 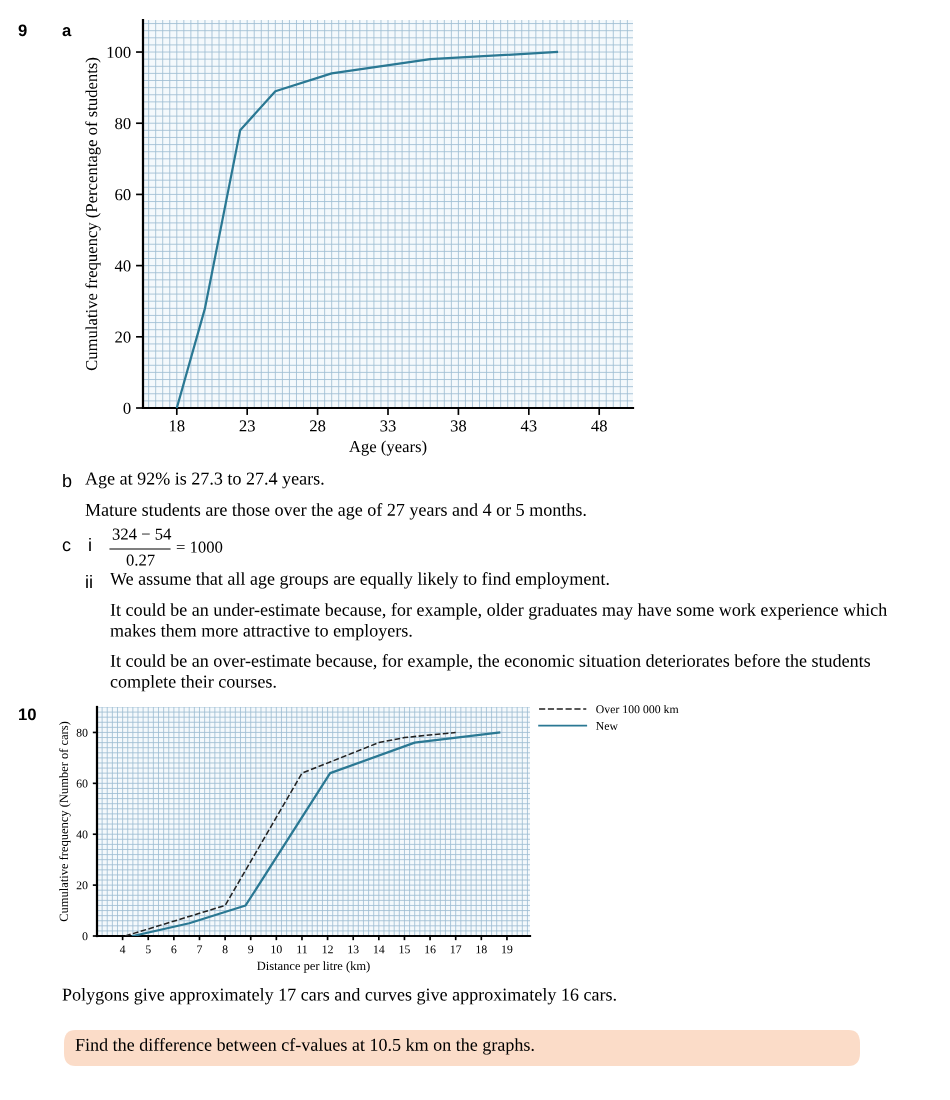 I want to click on x-axis-title: Distance per litre (km), so click(x=313, y=967).